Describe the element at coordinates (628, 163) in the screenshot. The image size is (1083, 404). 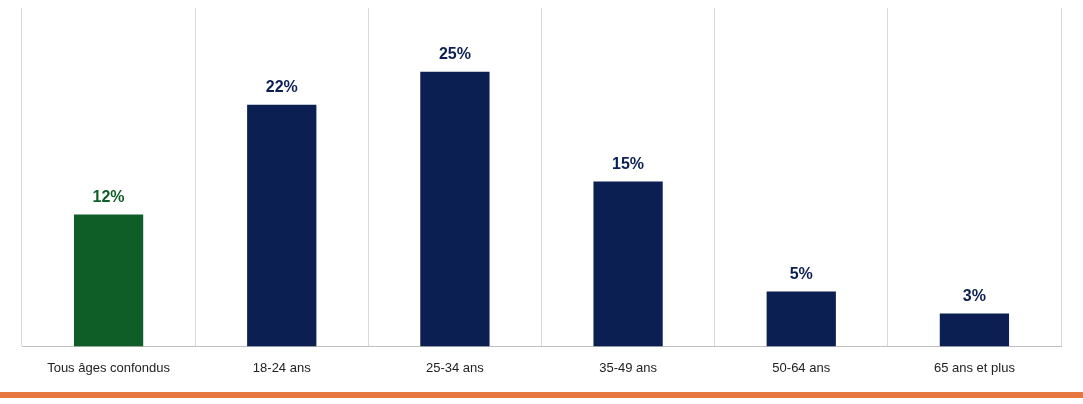
I see `data-label: 15%` at that location.